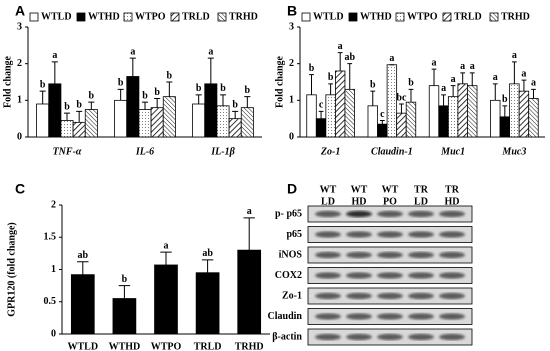 This screenshot has height=351, width=550. What do you see at coordinates (208, 346) in the screenshot?
I see `x-tick-label: TRLD` at bounding box center [208, 346].